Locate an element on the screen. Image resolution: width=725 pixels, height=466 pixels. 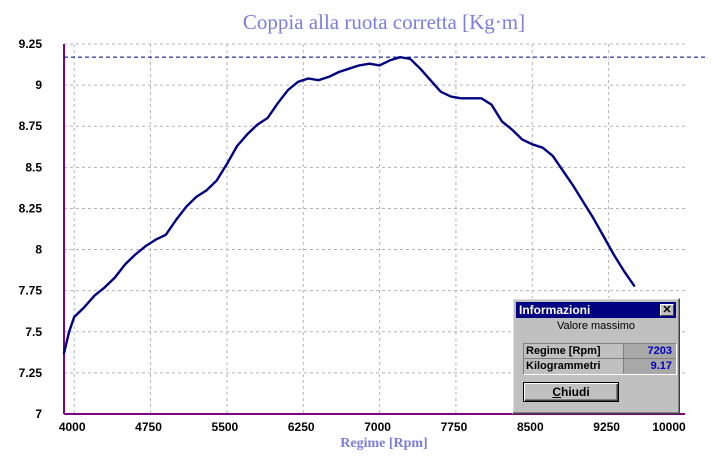
row-value-rpm: 7203 is located at coordinates (650, 351).